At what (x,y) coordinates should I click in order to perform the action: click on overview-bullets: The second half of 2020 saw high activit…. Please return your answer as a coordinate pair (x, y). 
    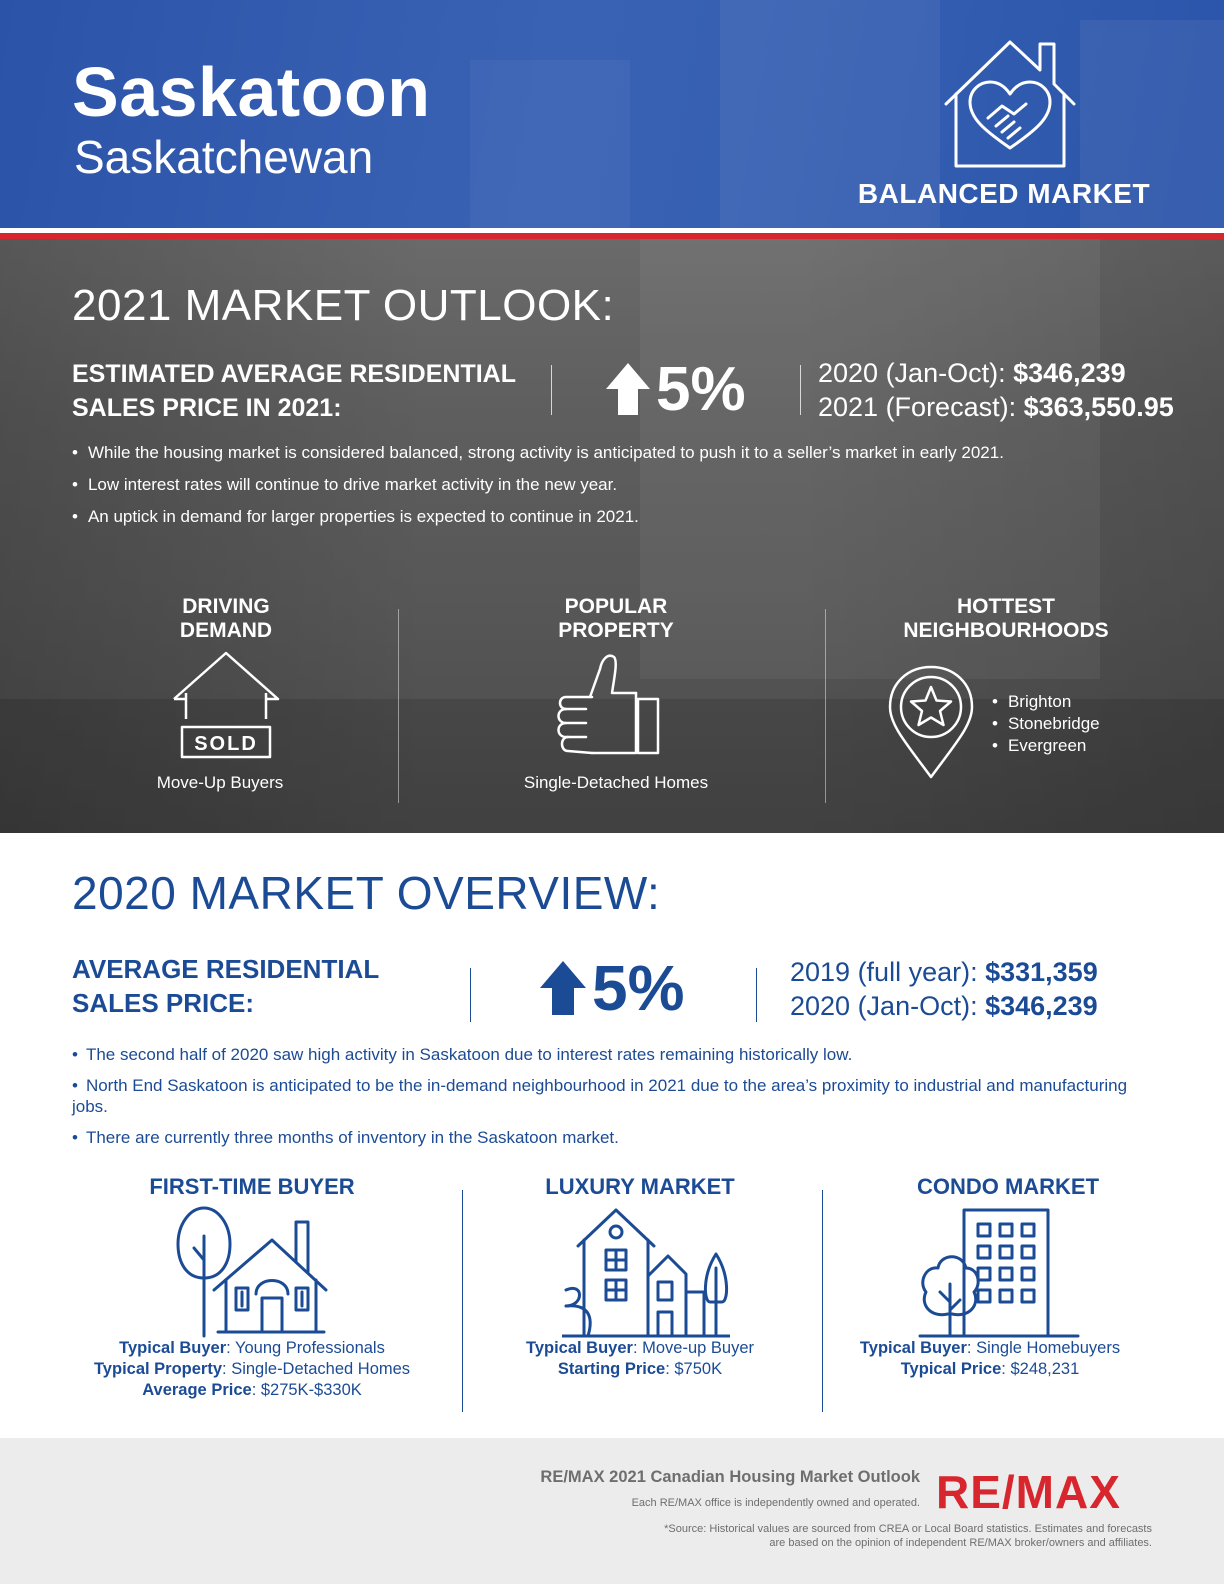
    Looking at the image, I should click on (617, 1101).